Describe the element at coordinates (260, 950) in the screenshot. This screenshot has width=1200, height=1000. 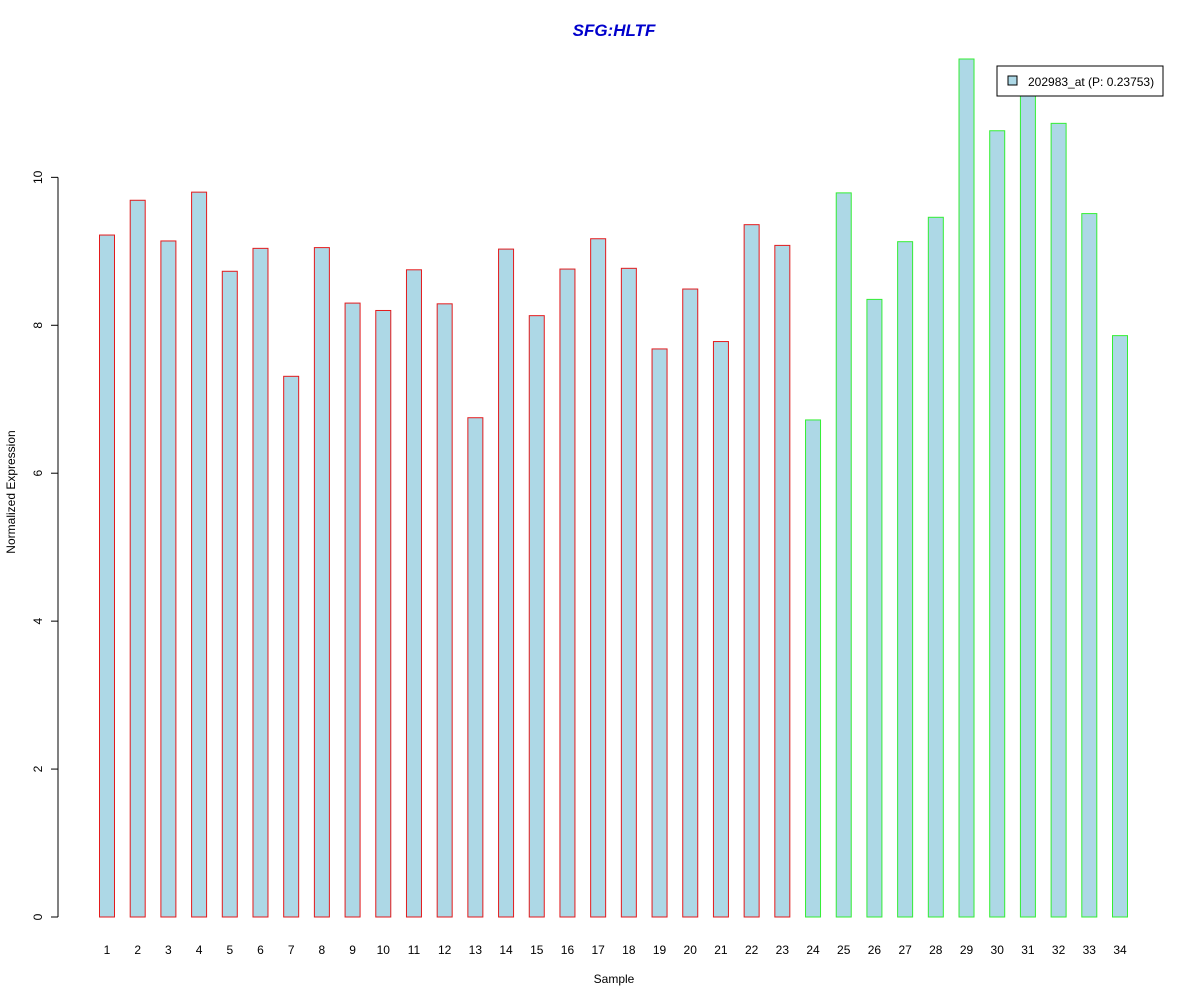
I see `x-tick-label: 6` at that location.